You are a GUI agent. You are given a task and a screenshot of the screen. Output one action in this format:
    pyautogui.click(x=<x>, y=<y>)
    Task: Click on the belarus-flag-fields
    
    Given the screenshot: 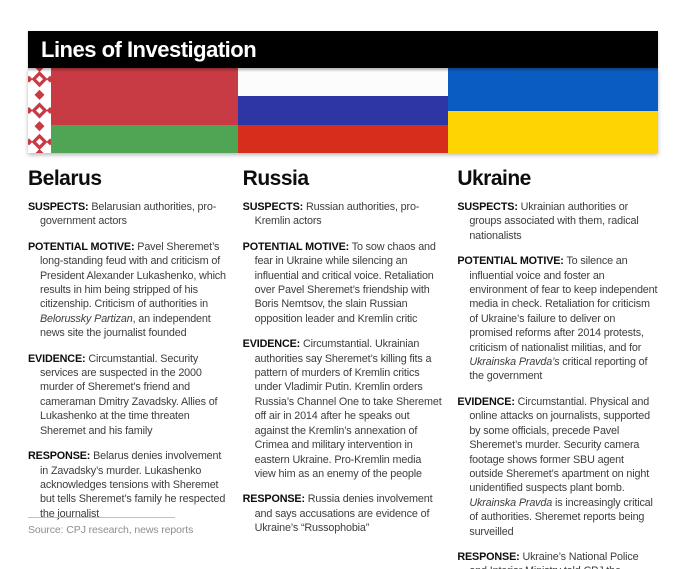 What is the action you would take?
    pyautogui.click(x=144, y=110)
    